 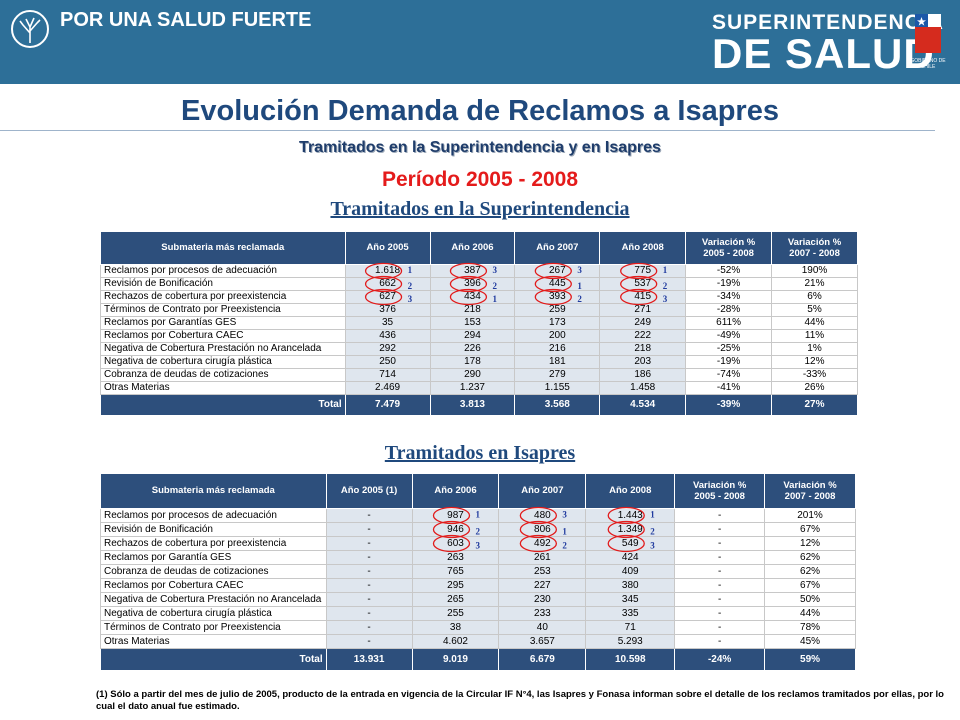 I want to click on cell-y2005: 250, so click(x=387, y=362).